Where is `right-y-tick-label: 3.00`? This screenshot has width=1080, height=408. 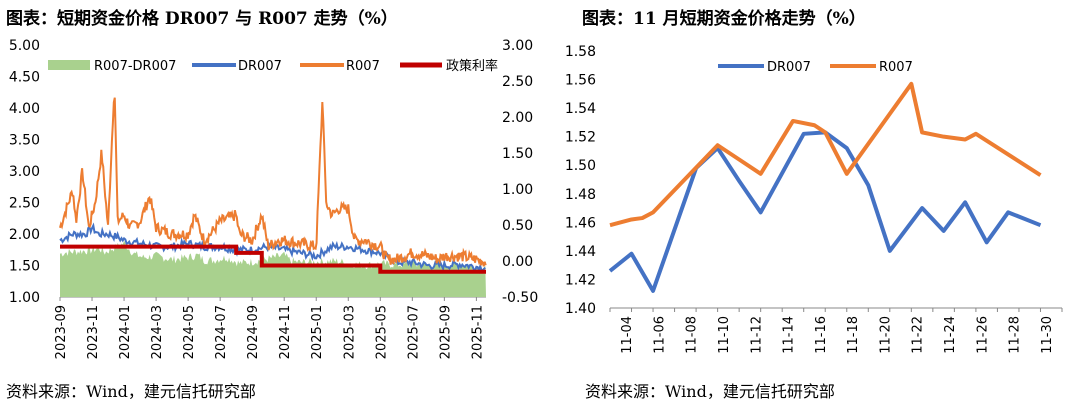
right-y-tick-label: 3.00 is located at coordinates (517, 46).